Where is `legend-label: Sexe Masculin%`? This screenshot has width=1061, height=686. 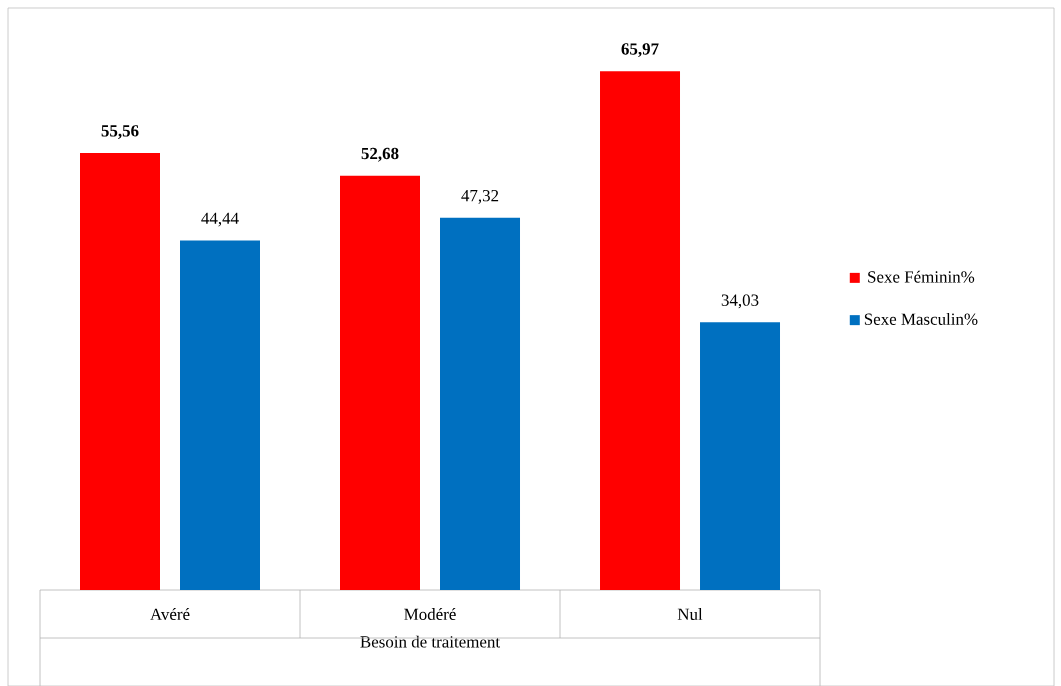
legend-label: Sexe Masculin% is located at coordinates (921, 319).